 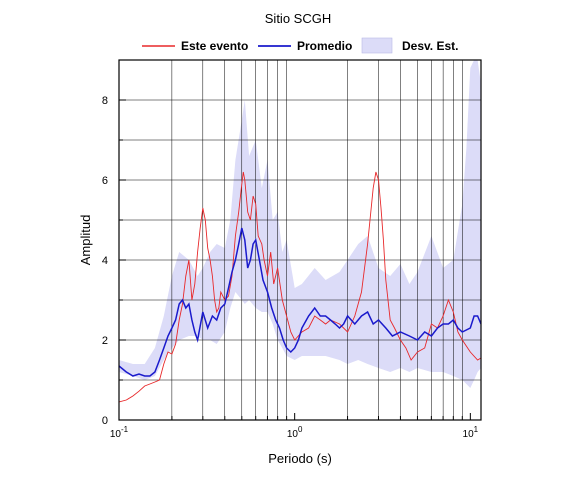 What do you see at coordinates (377, 45) in the screenshot?
I see `legend-band-swatch` at bounding box center [377, 45].